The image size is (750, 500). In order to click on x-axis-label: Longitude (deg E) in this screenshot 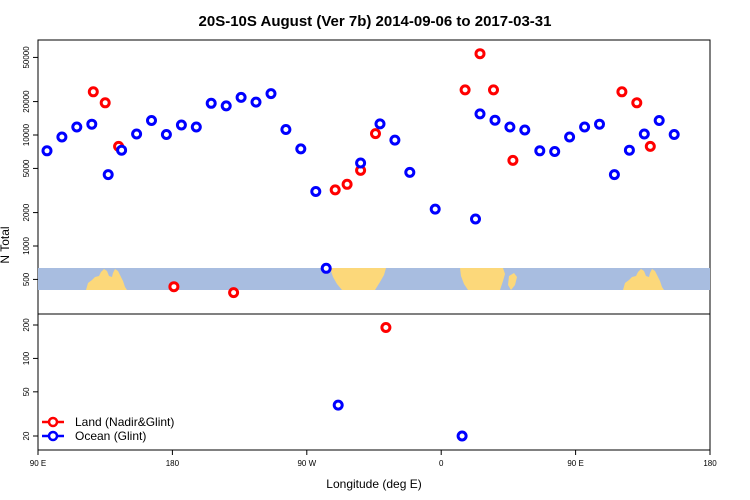, I will do `click(373, 484)`.